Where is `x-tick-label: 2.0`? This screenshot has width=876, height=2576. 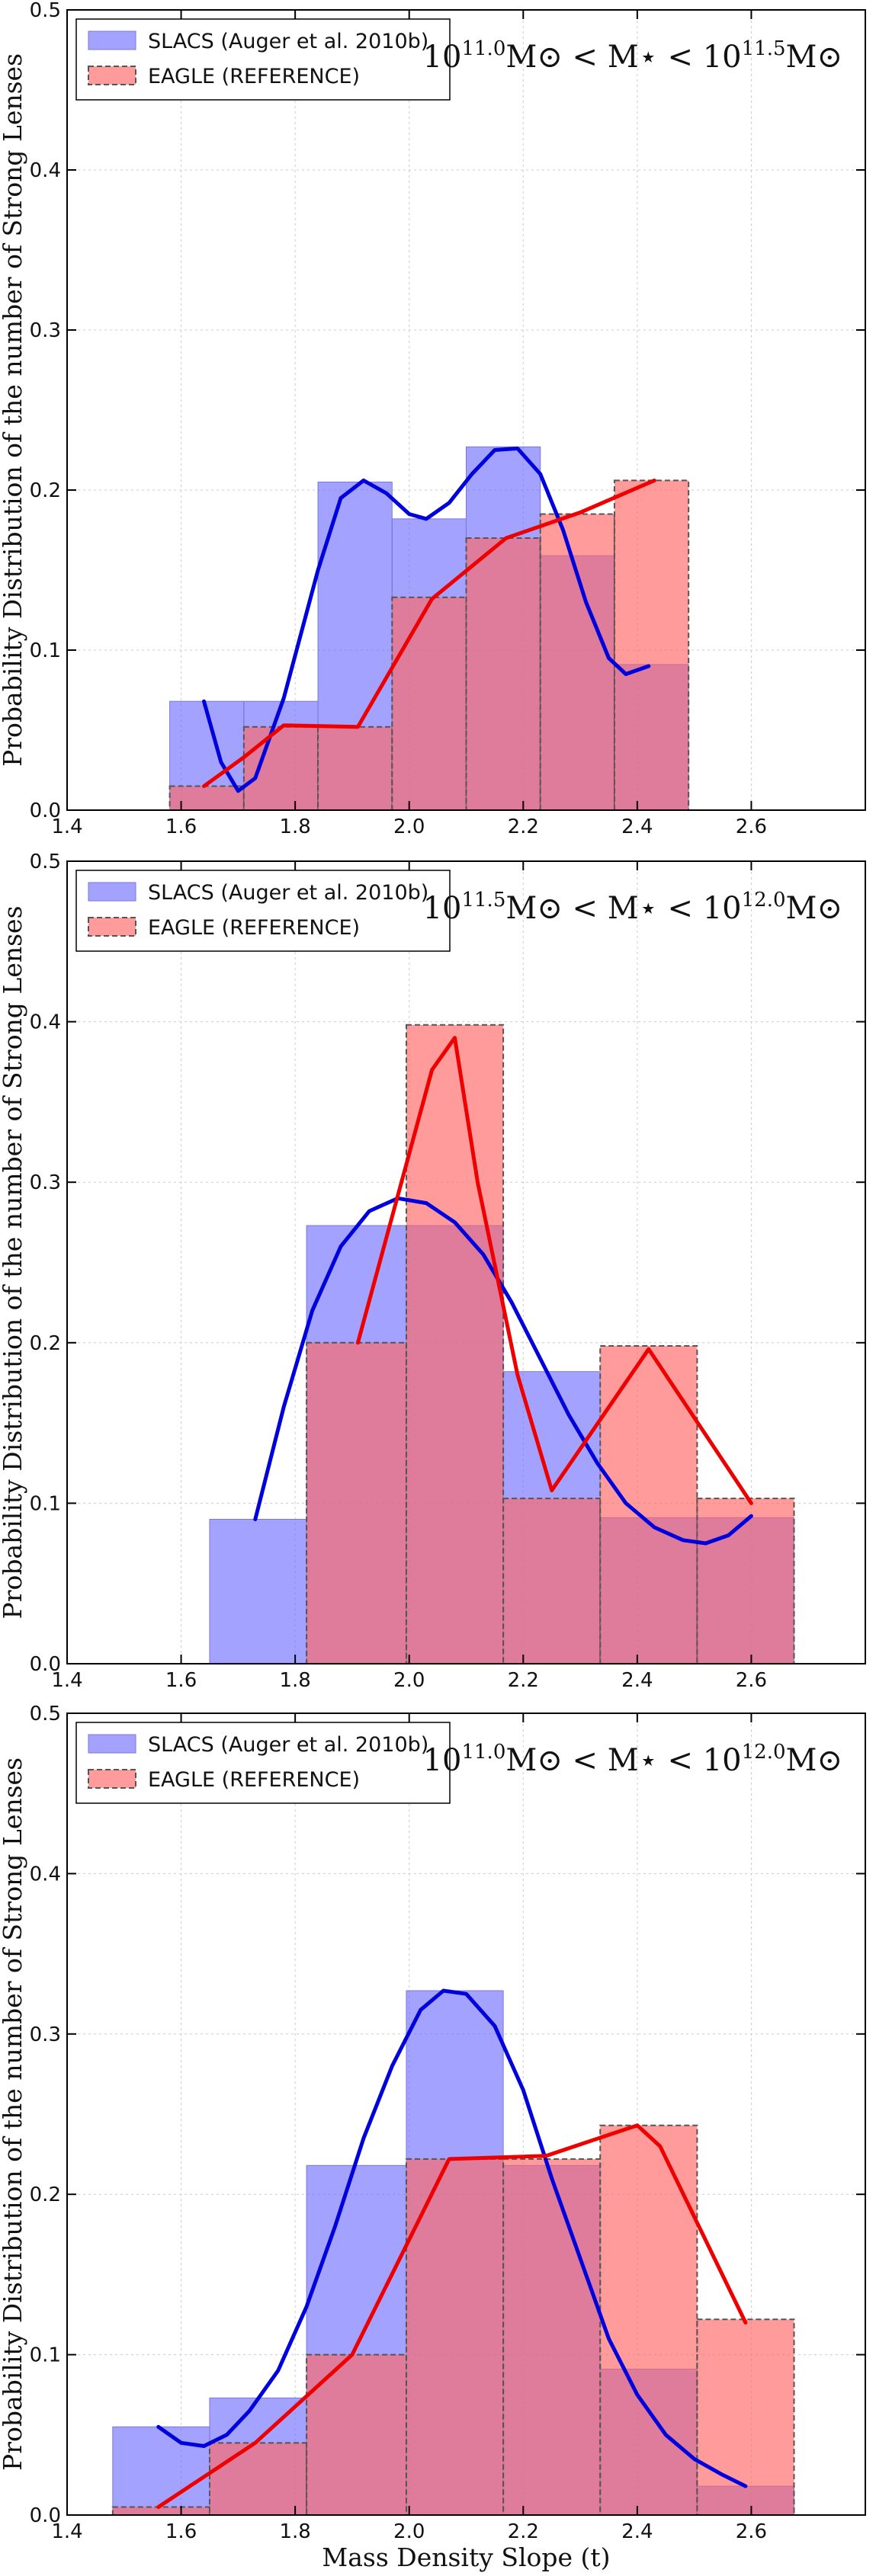
x-tick-label: 2.0 is located at coordinates (409, 2531).